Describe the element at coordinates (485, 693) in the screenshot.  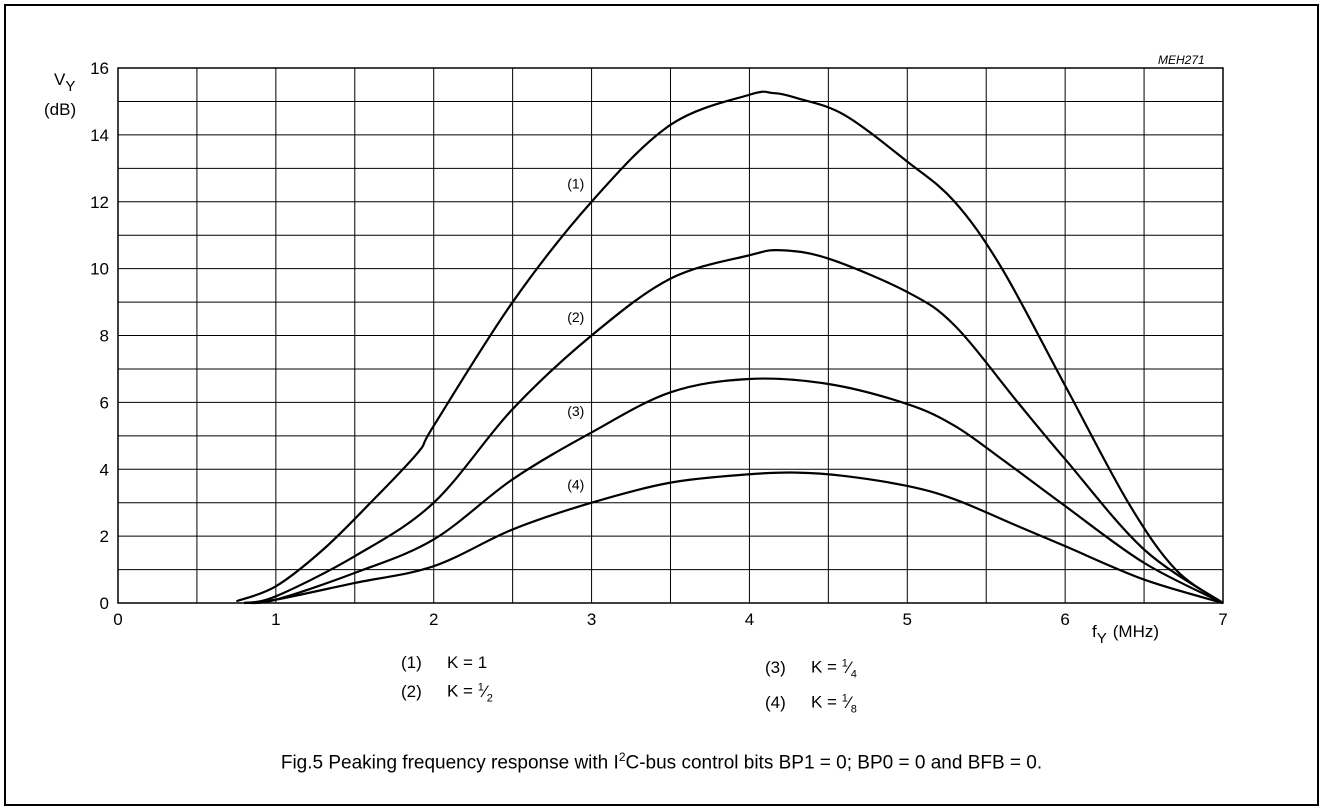
I see `legend-fraction: 1⁄2` at that location.